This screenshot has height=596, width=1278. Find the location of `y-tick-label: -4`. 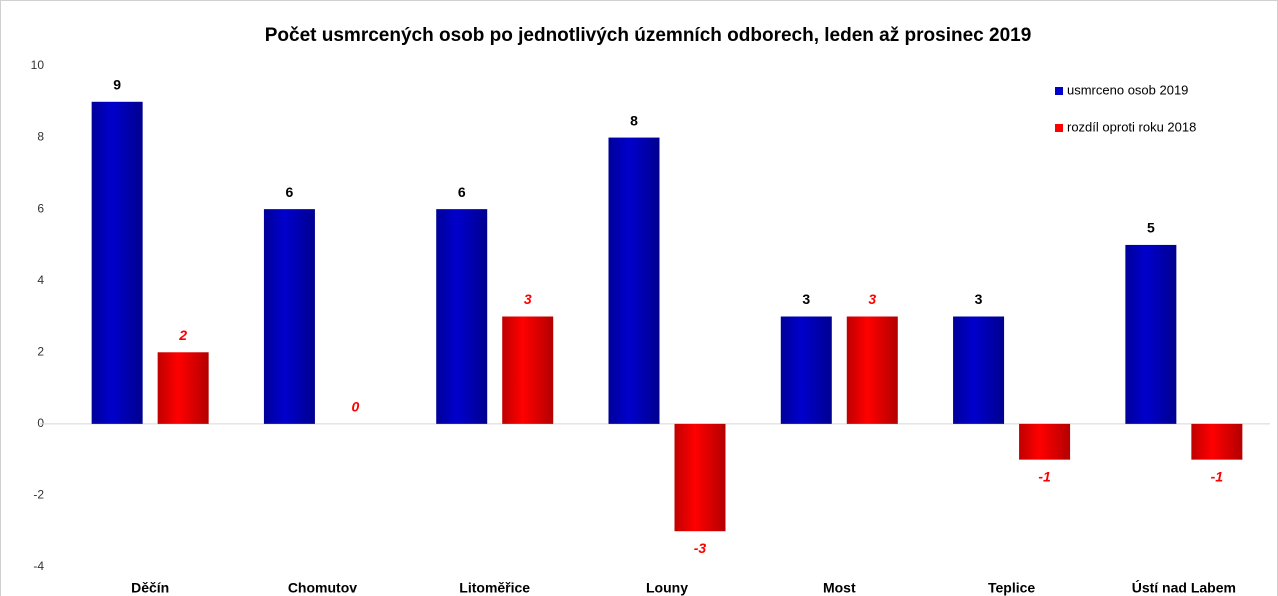

y-tick-label: -4 is located at coordinates (38, 566).